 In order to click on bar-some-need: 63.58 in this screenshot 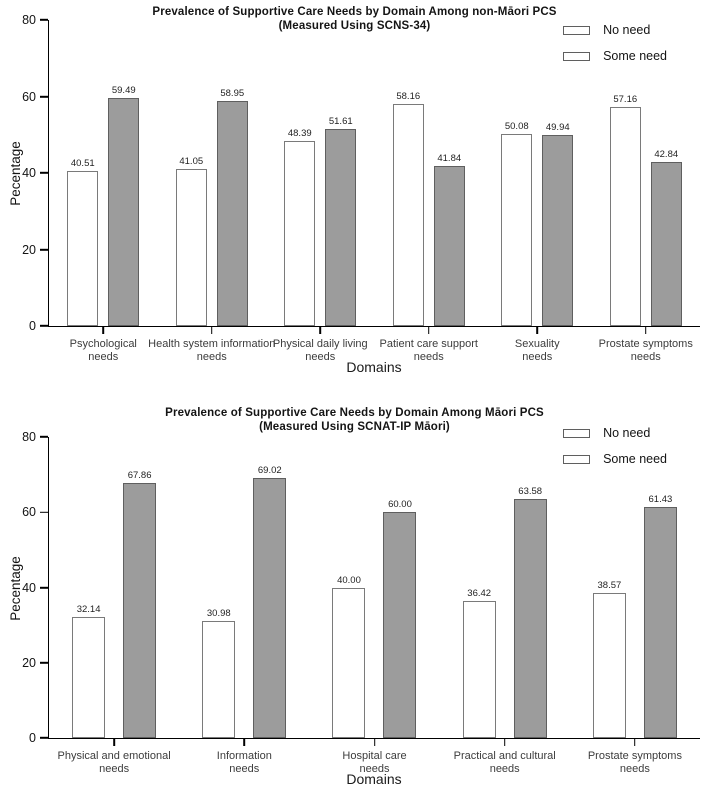, I will do `click(530, 612)`.